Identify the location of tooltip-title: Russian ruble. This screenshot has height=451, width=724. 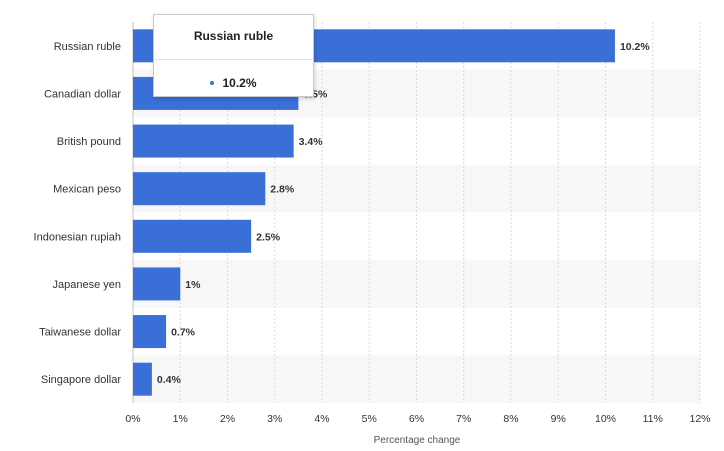
(233, 36).